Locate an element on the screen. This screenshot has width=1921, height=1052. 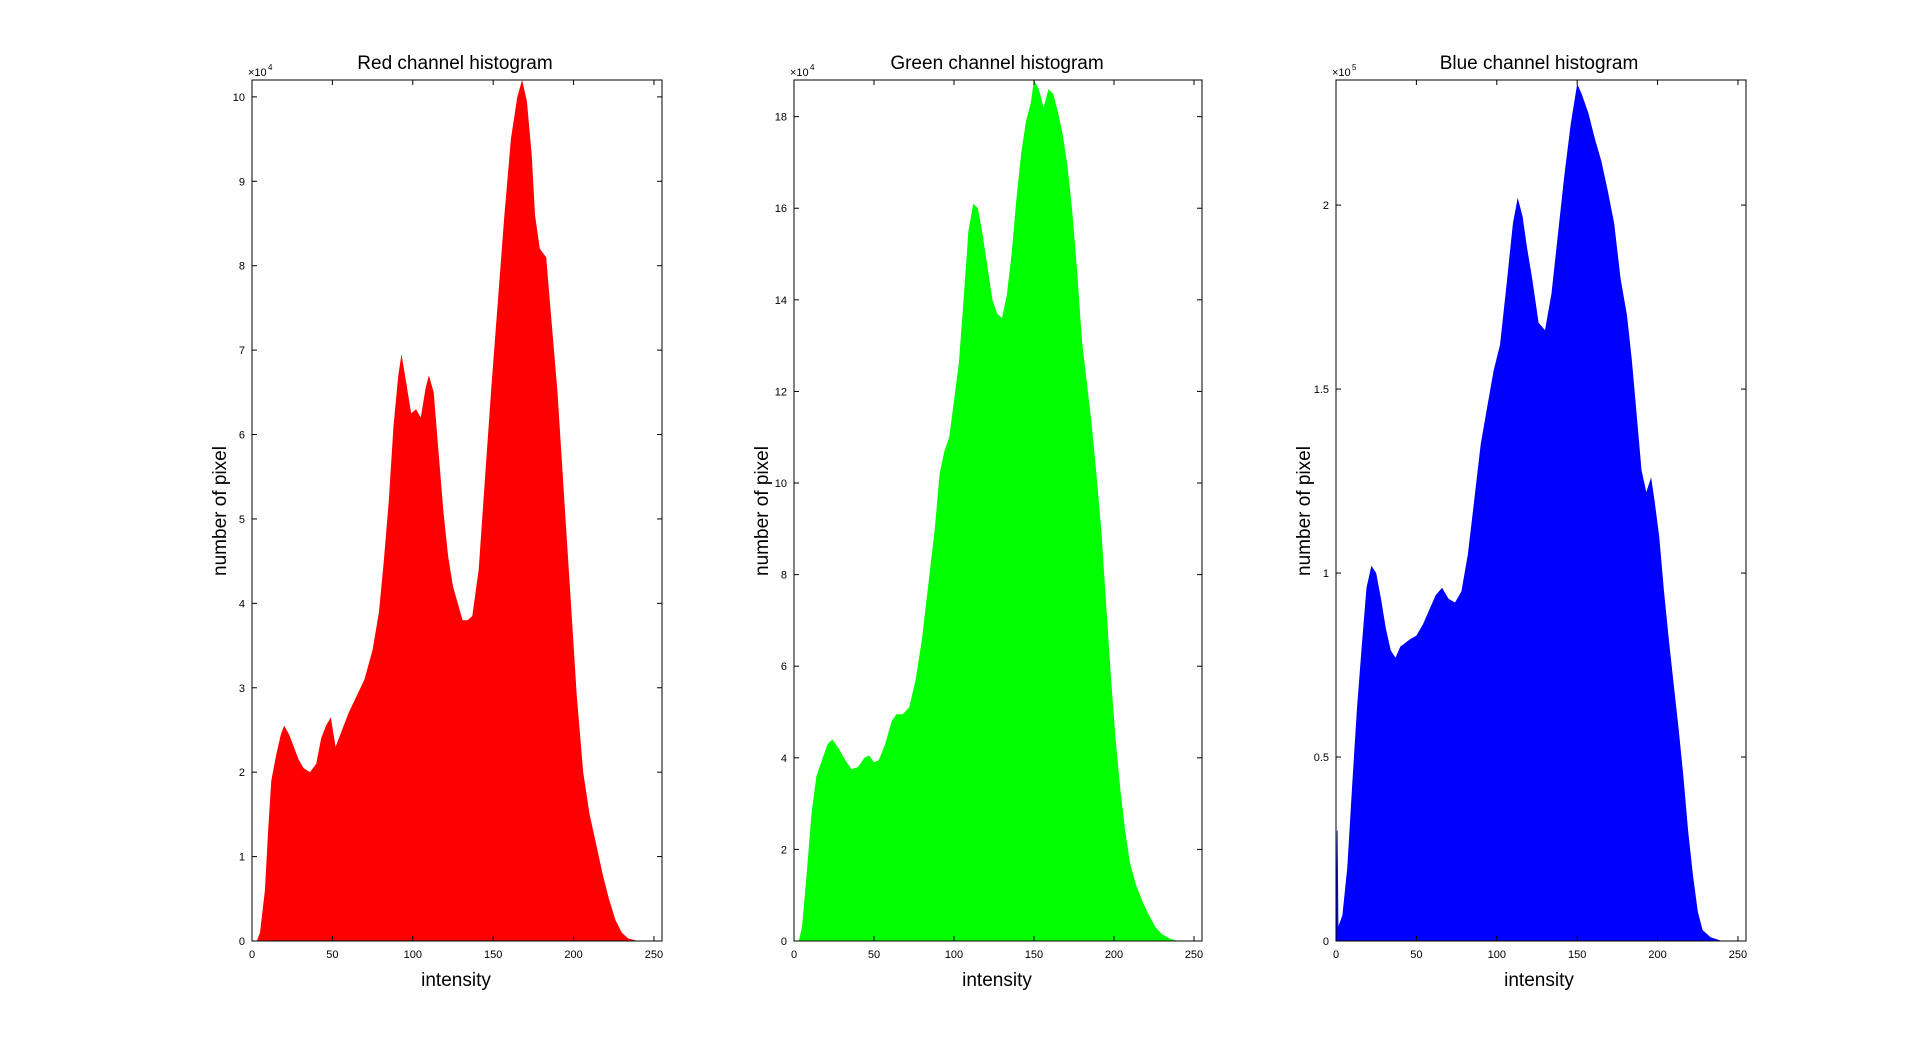
blue-x-tick-label-5: 250 is located at coordinates (1738, 955).